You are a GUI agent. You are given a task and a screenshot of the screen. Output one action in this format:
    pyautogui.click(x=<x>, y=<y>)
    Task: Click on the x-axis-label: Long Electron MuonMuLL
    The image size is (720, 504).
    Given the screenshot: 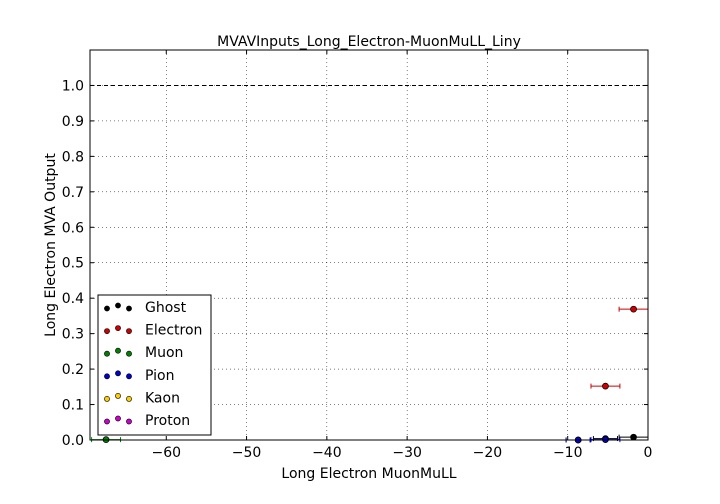 What is the action you would take?
    pyautogui.click(x=368, y=474)
    